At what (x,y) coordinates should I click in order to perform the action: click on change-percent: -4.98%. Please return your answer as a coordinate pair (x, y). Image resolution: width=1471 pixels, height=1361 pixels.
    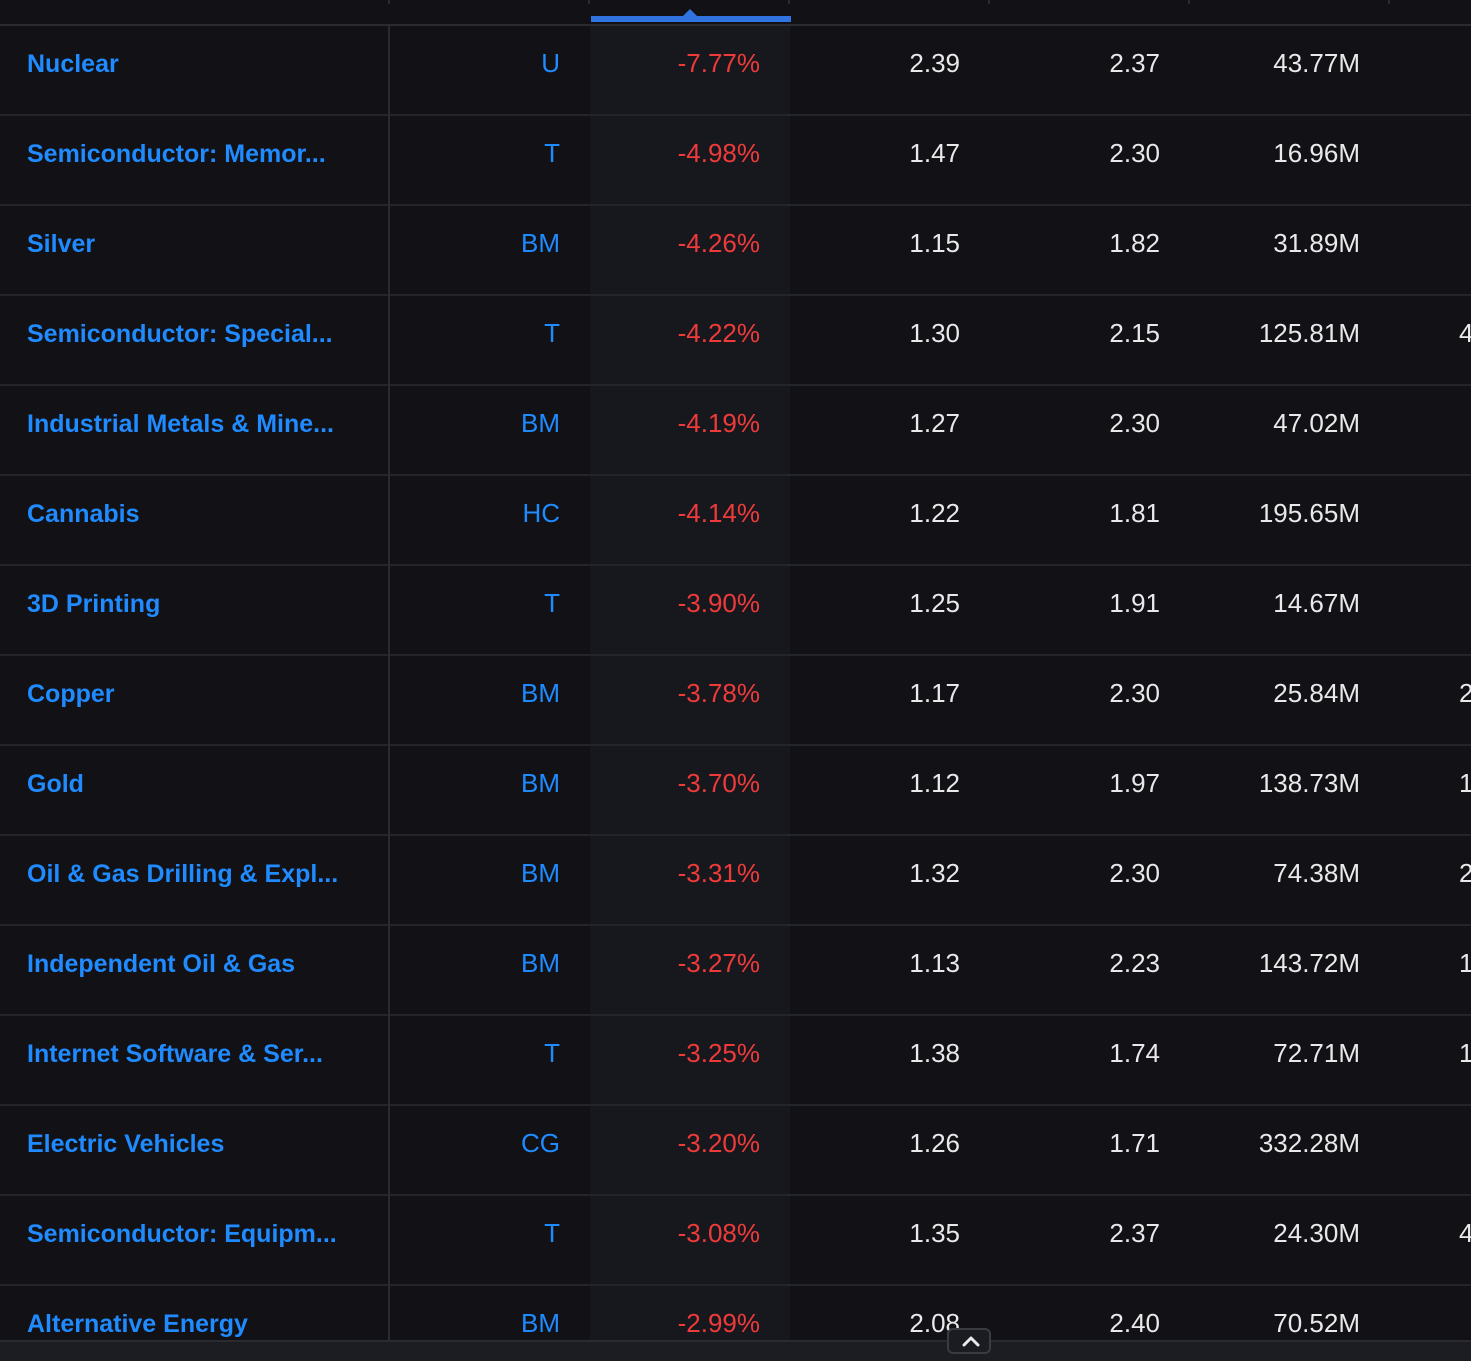
    Looking at the image, I should click on (718, 153).